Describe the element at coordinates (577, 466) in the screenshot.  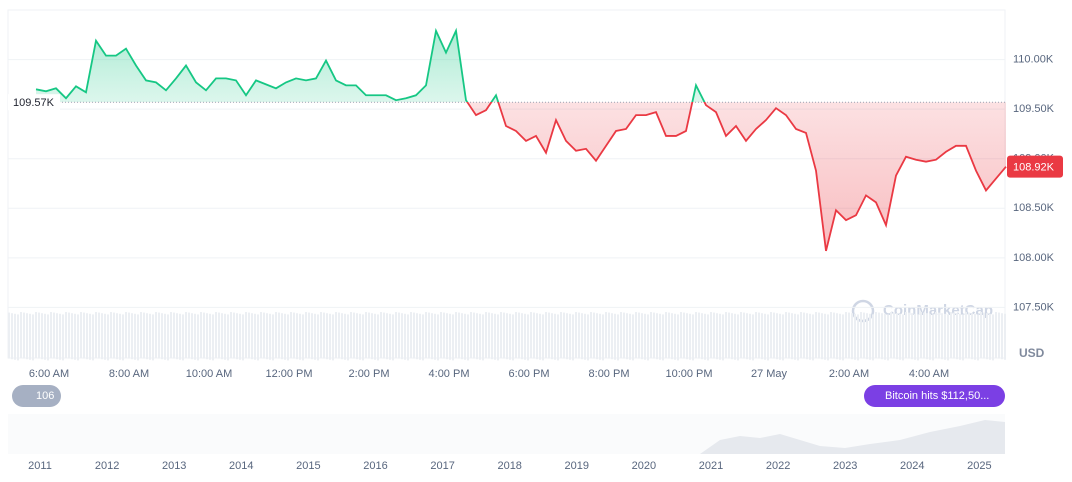
I see `navigator-year: 2019` at that location.